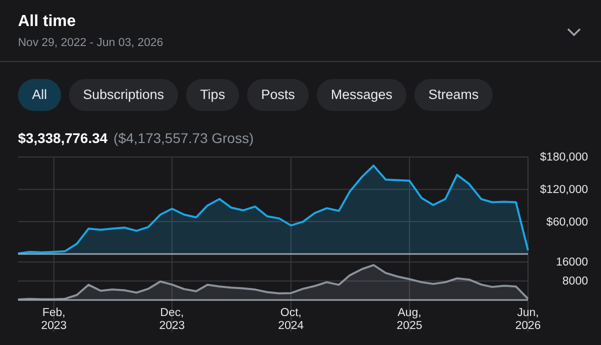 The image size is (601, 345). What do you see at coordinates (528, 319) in the screenshot?
I see `x-tick-label: Jun, 2026` at bounding box center [528, 319].